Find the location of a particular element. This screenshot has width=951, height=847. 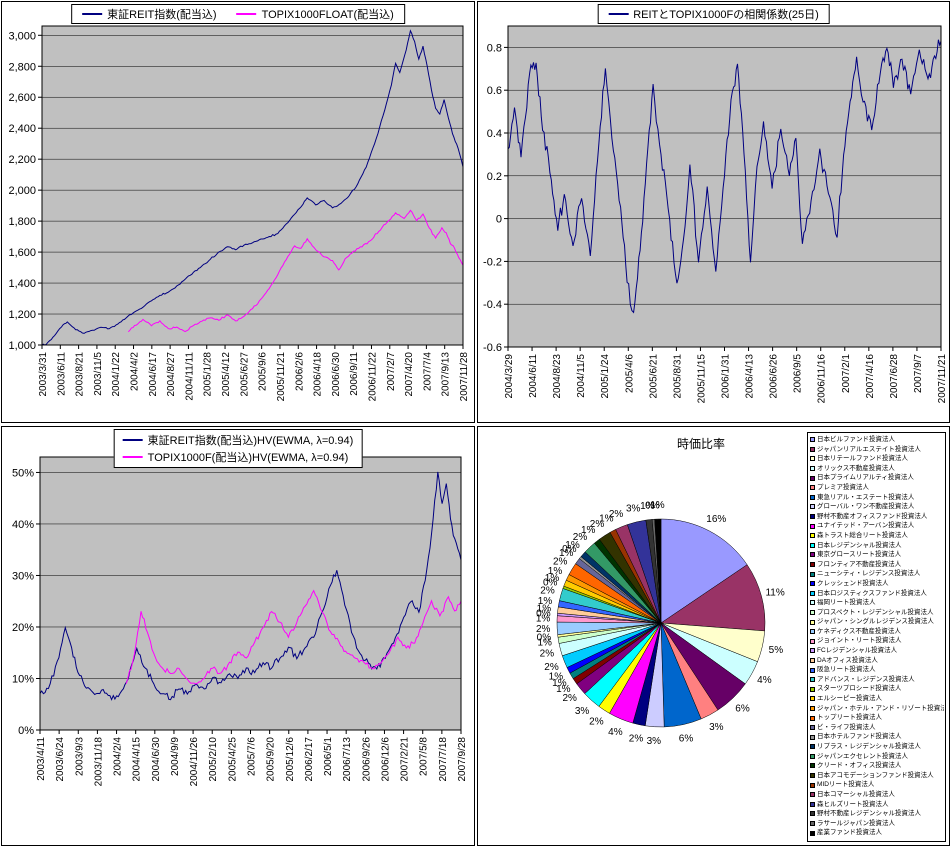

pie-legend-item: フロンティア不動産投資法人 is located at coordinates (876, 565).